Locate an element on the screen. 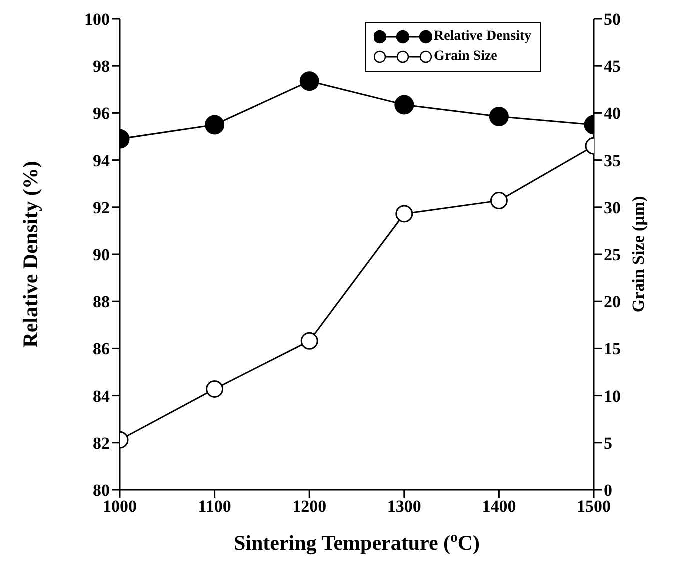 The image size is (676, 570). y-tick-label: 86 is located at coordinates (101, 349).